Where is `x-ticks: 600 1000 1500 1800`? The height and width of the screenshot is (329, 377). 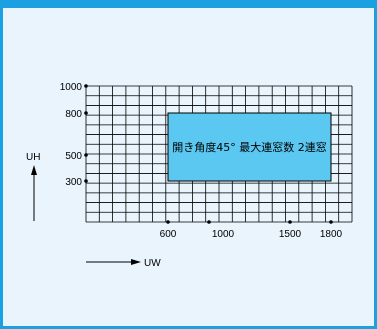 x-ticks: 600 1000 1500 1800 is located at coordinates (251, 230).